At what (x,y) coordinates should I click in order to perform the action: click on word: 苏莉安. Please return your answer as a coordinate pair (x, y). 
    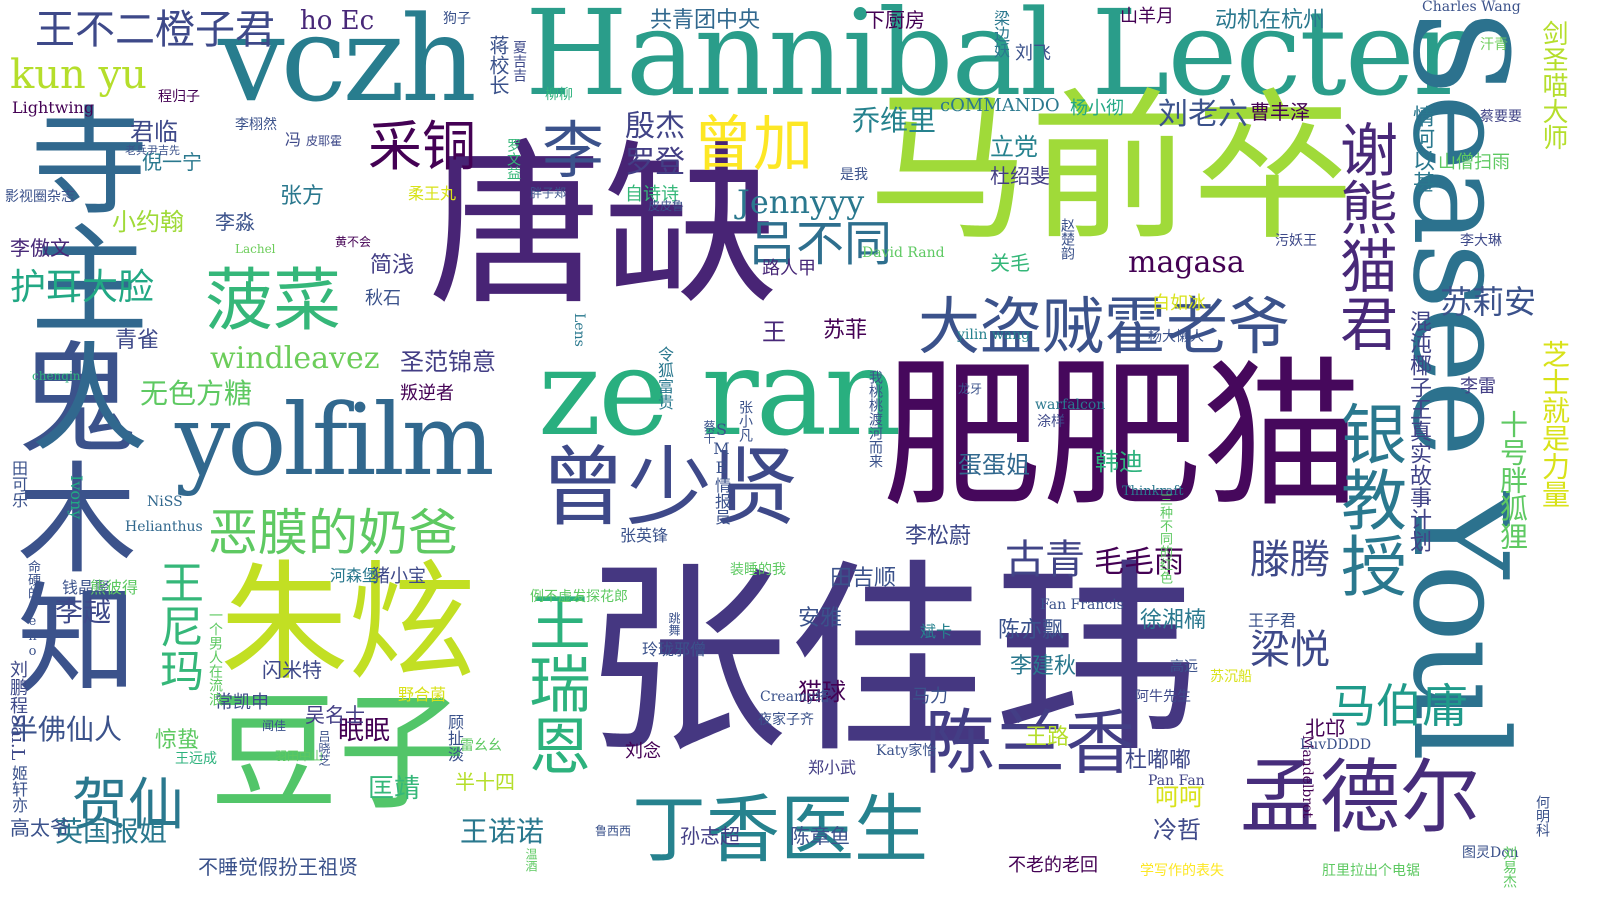
    Looking at the image, I should click on (1488, 302).